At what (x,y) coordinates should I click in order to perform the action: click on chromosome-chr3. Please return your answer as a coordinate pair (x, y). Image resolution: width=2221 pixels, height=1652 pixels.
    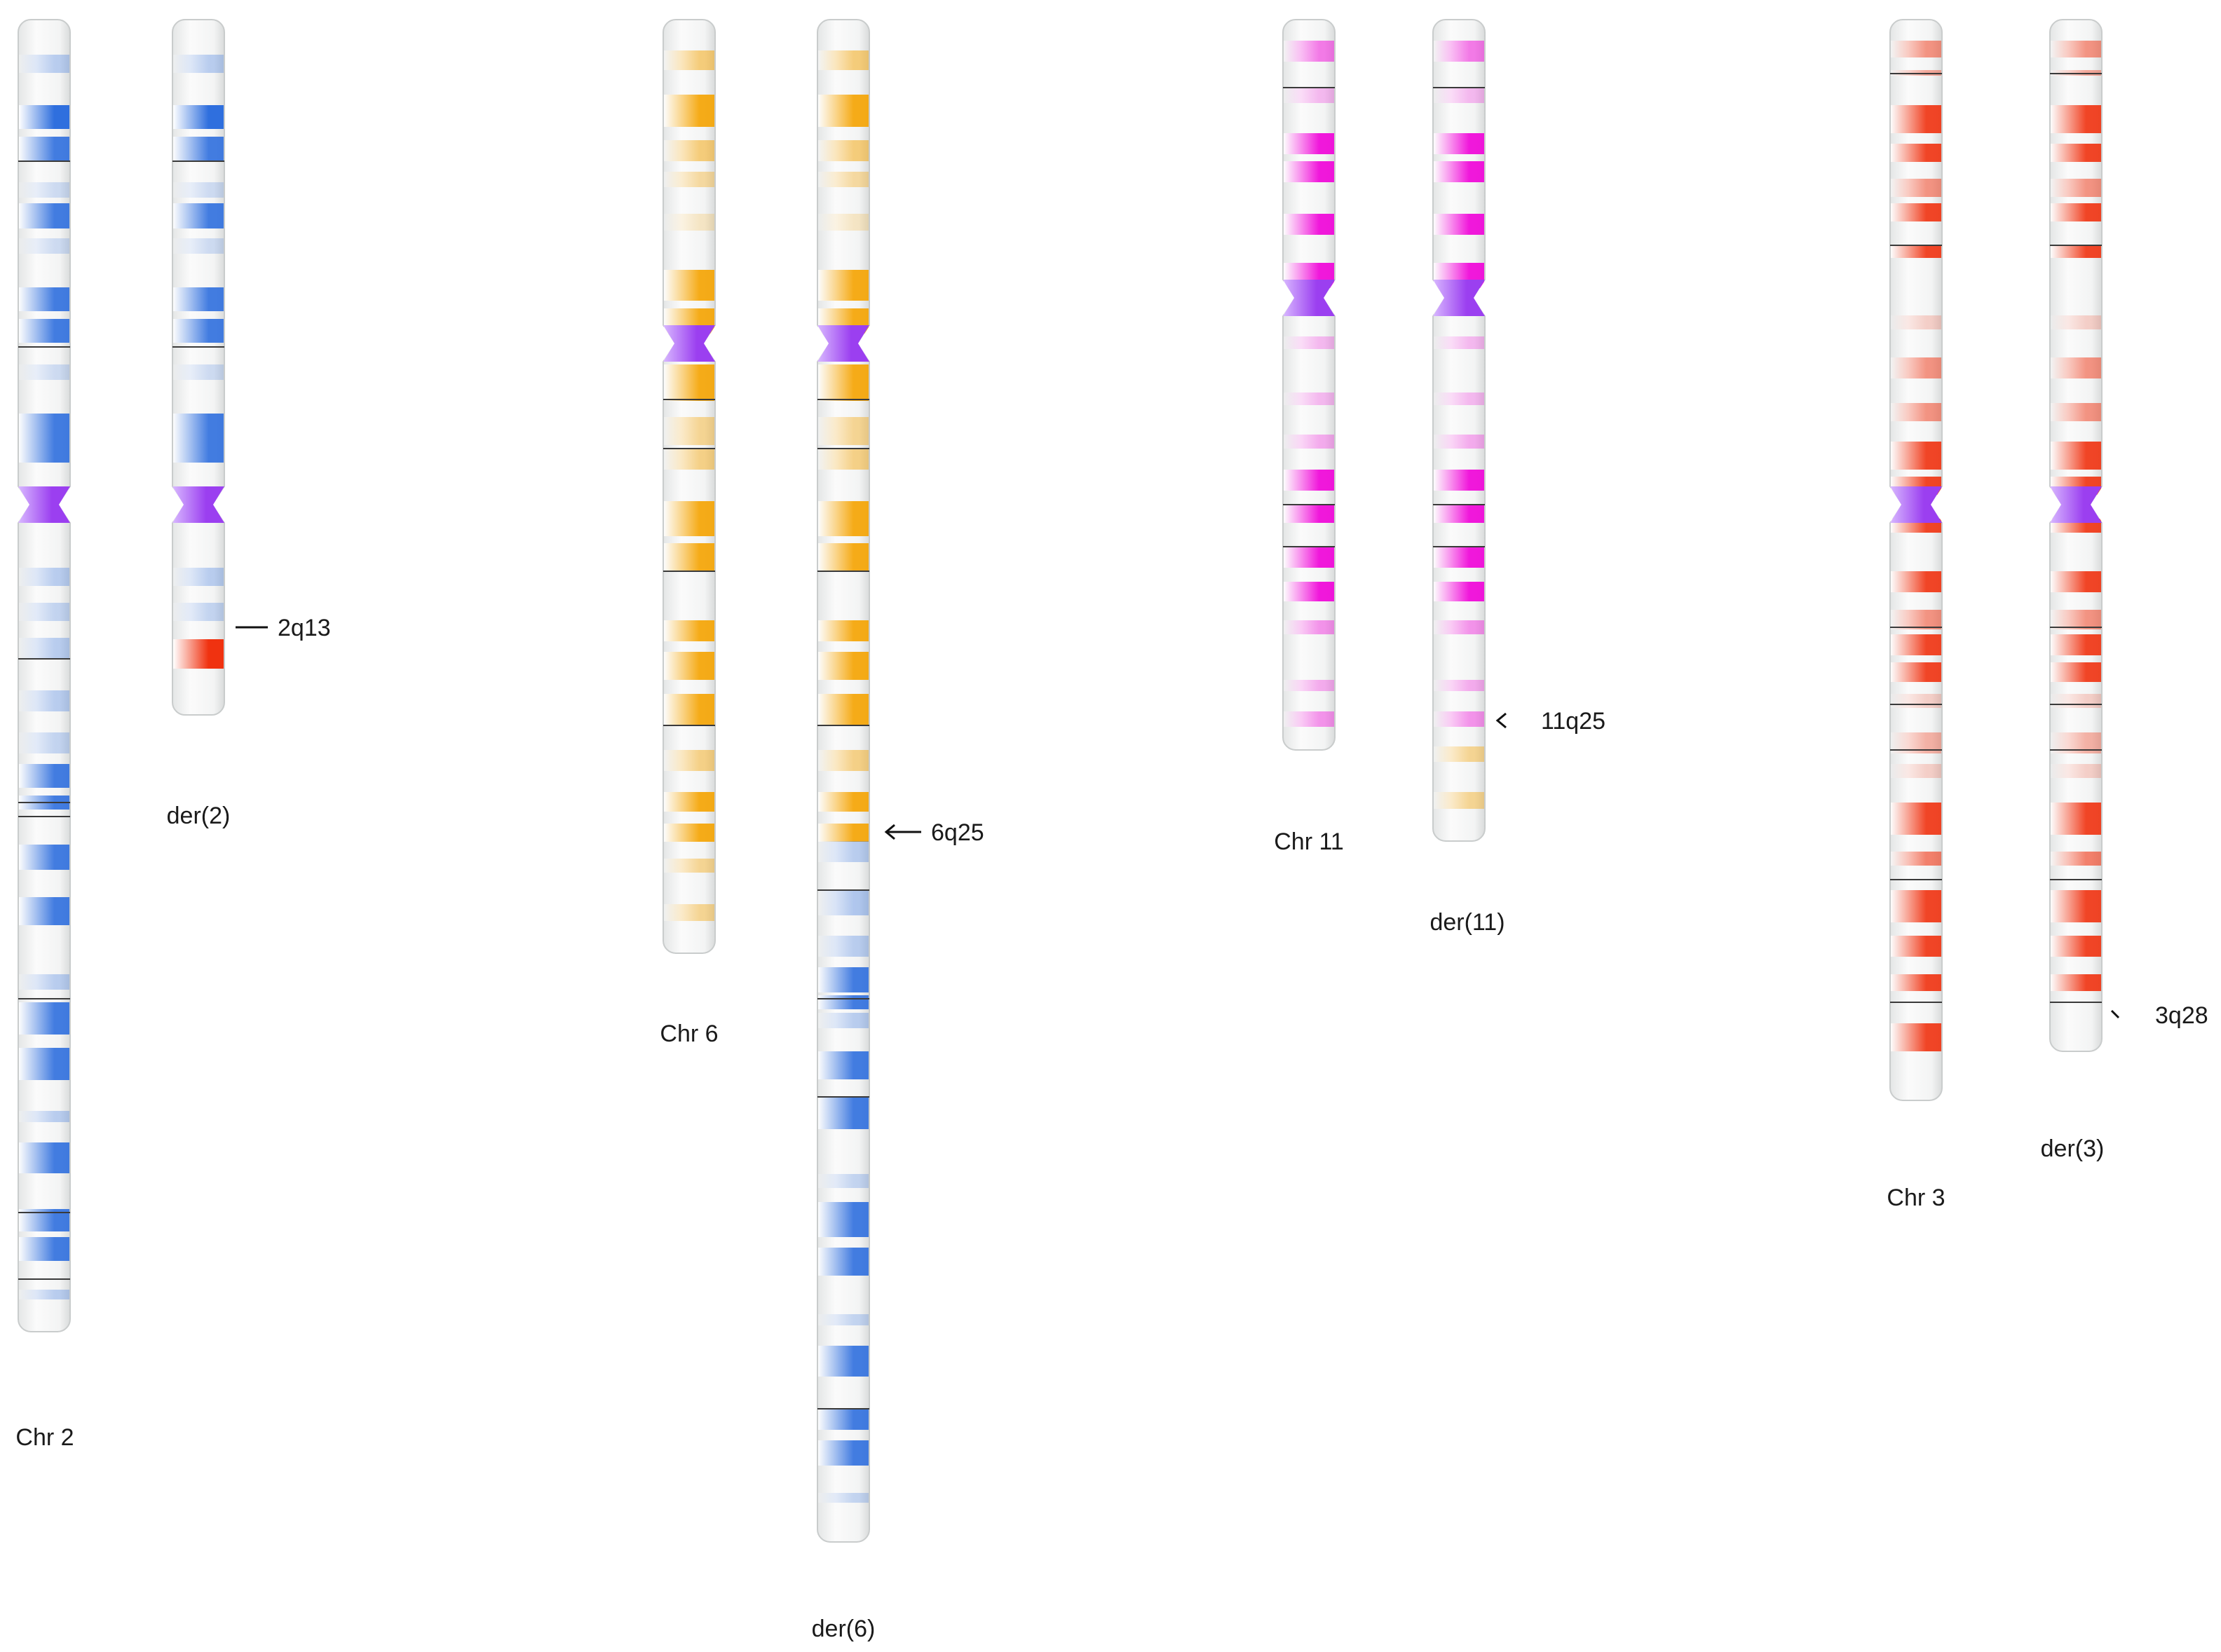
    Looking at the image, I should click on (1916, 560).